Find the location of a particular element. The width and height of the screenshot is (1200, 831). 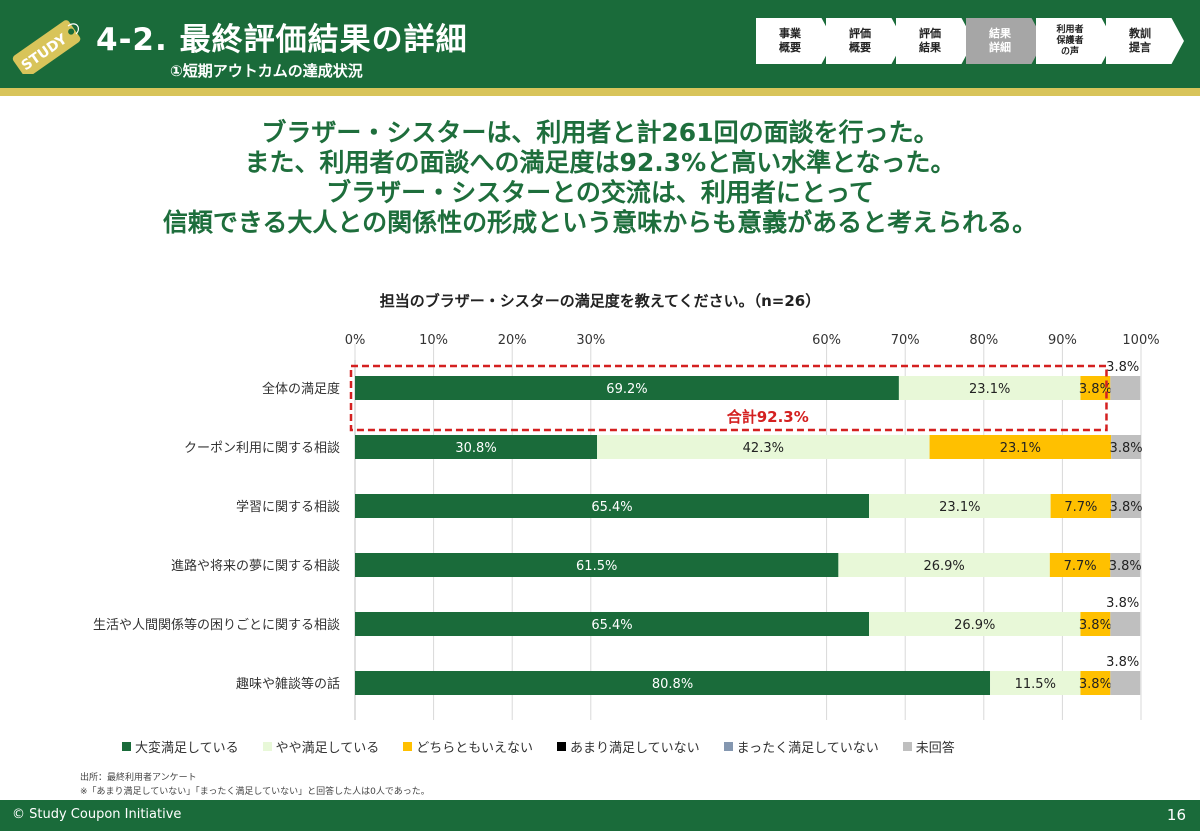

data-label: 30.8% is located at coordinates (475, 448).